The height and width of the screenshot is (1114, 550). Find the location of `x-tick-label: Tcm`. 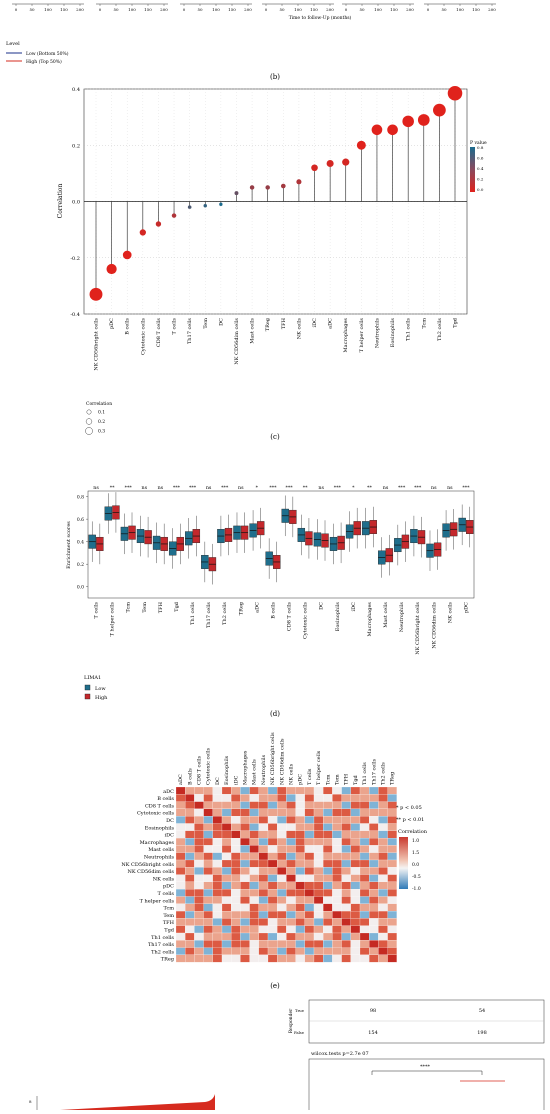

x-tick-label: Tcm is located at coordinates (129, 607).